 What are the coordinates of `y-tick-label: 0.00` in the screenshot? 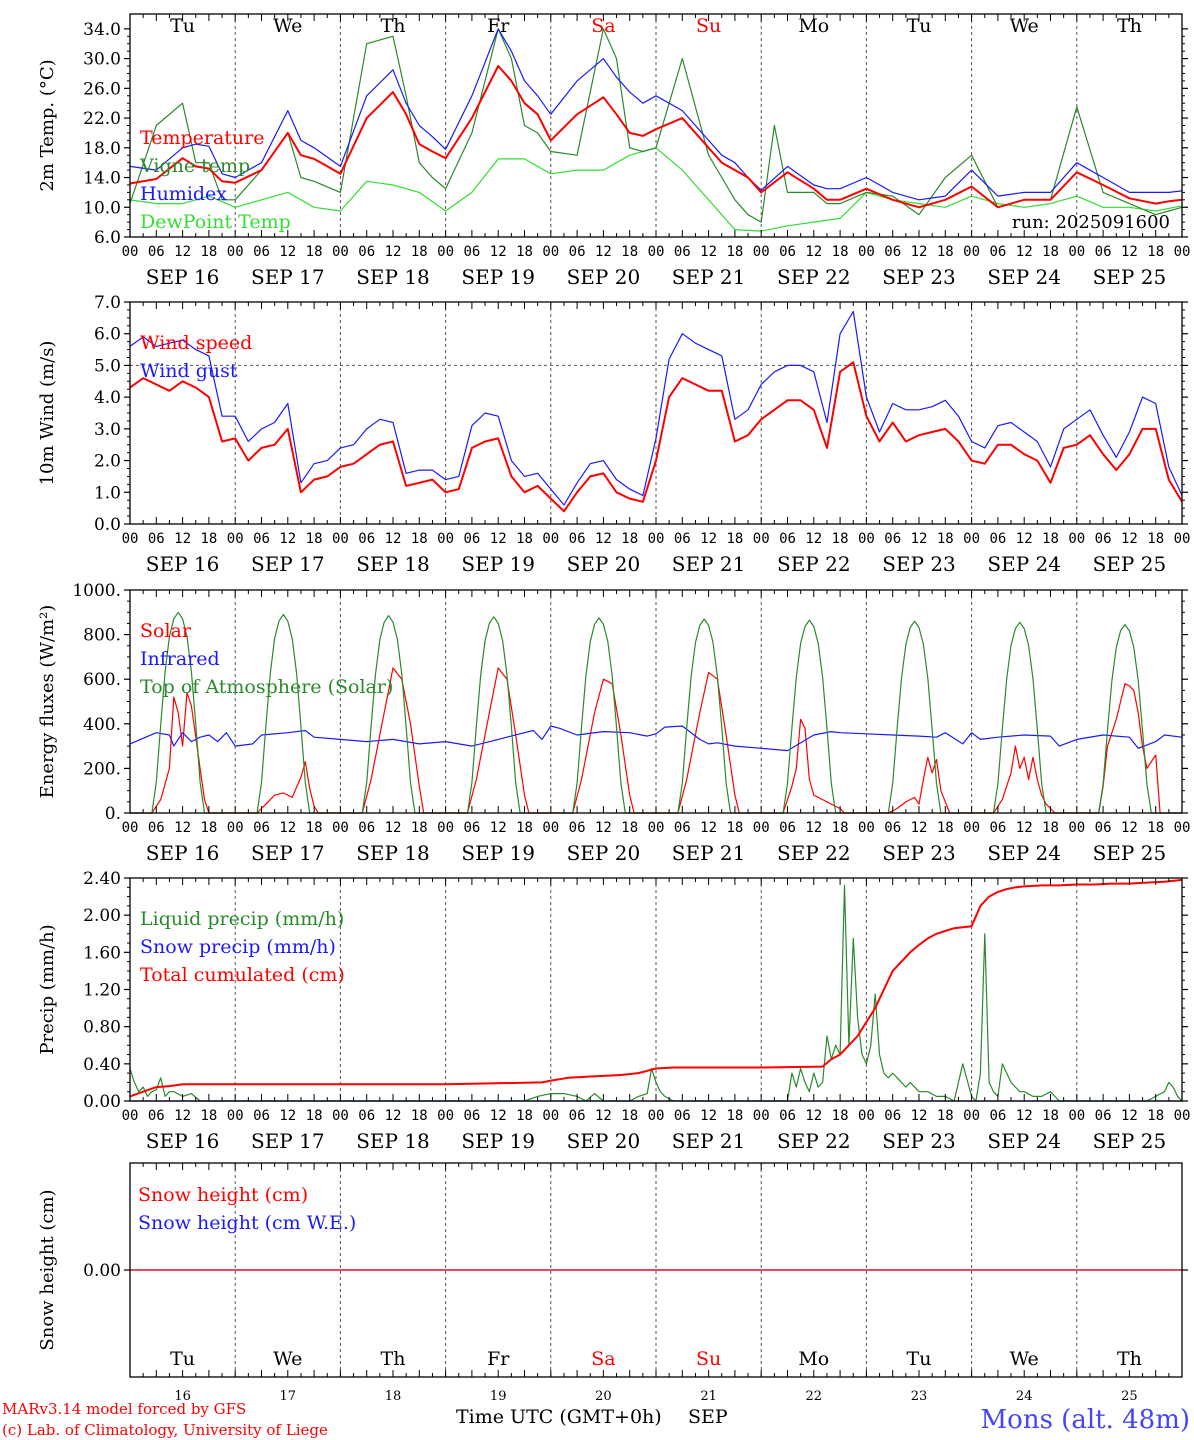 It's located at (102, 1102).